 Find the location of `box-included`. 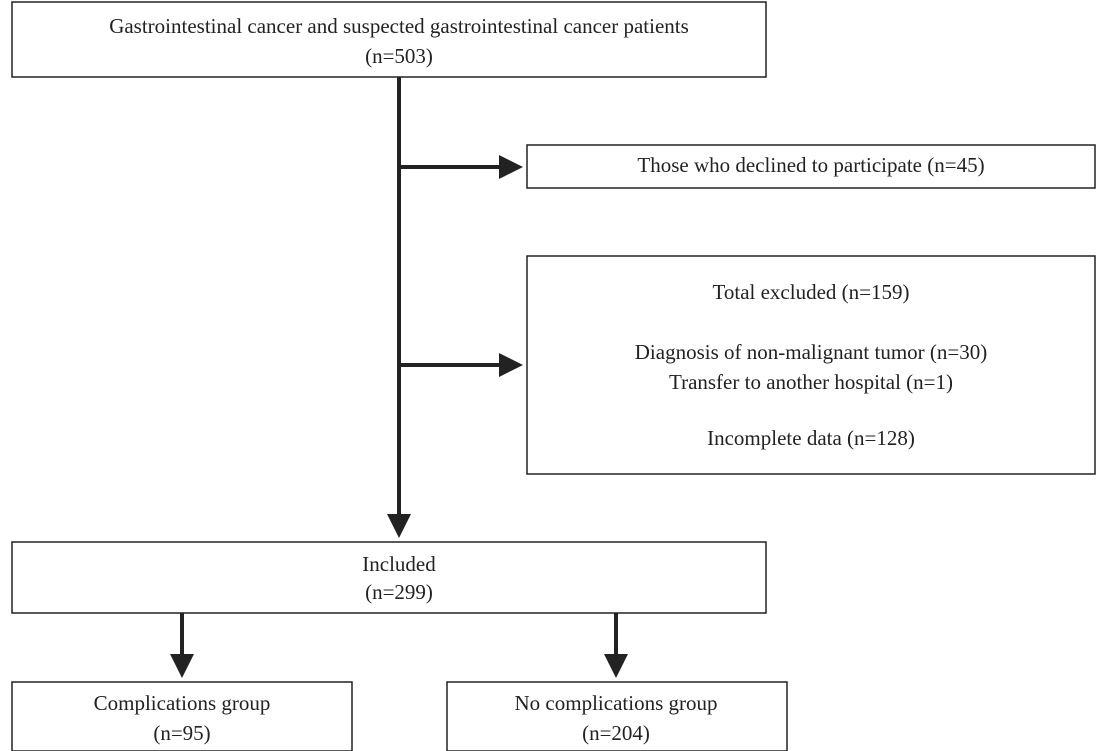

box-included is located at coordinates (389, 577).